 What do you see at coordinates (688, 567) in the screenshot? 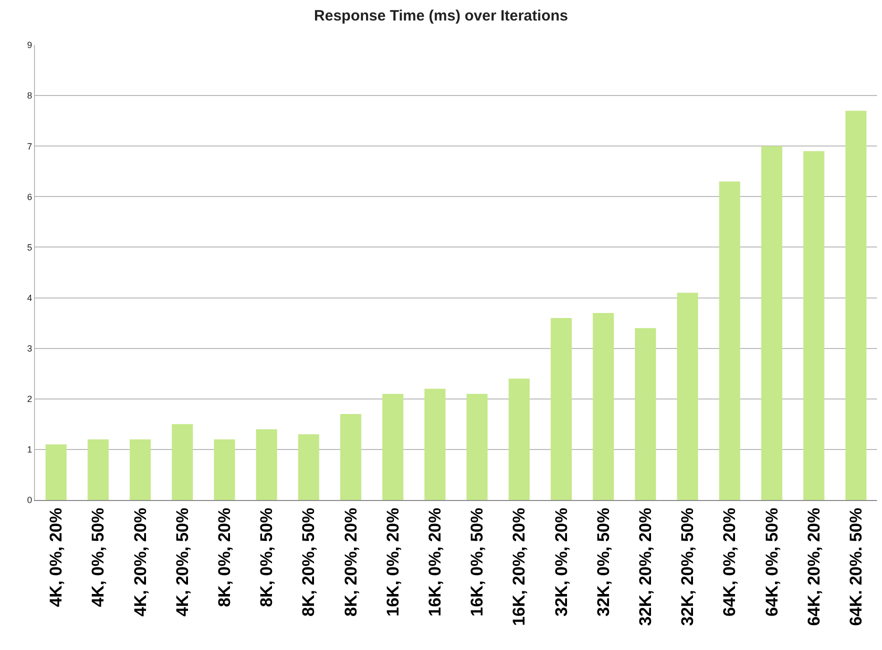
I see `x-tick-label: 32K, 20%, 50%` at bounding box center [688, 567].